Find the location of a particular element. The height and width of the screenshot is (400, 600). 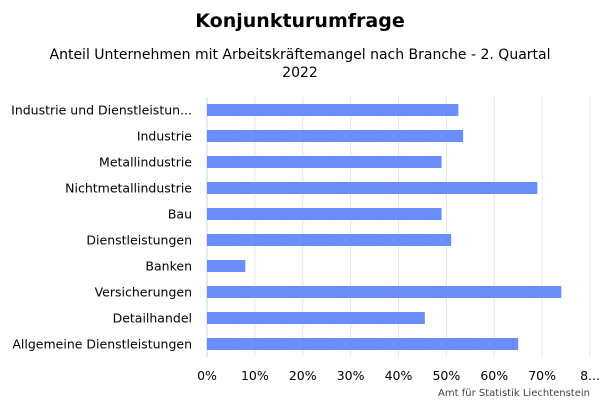

category-label: Banken is located at coordinates (168, 266).